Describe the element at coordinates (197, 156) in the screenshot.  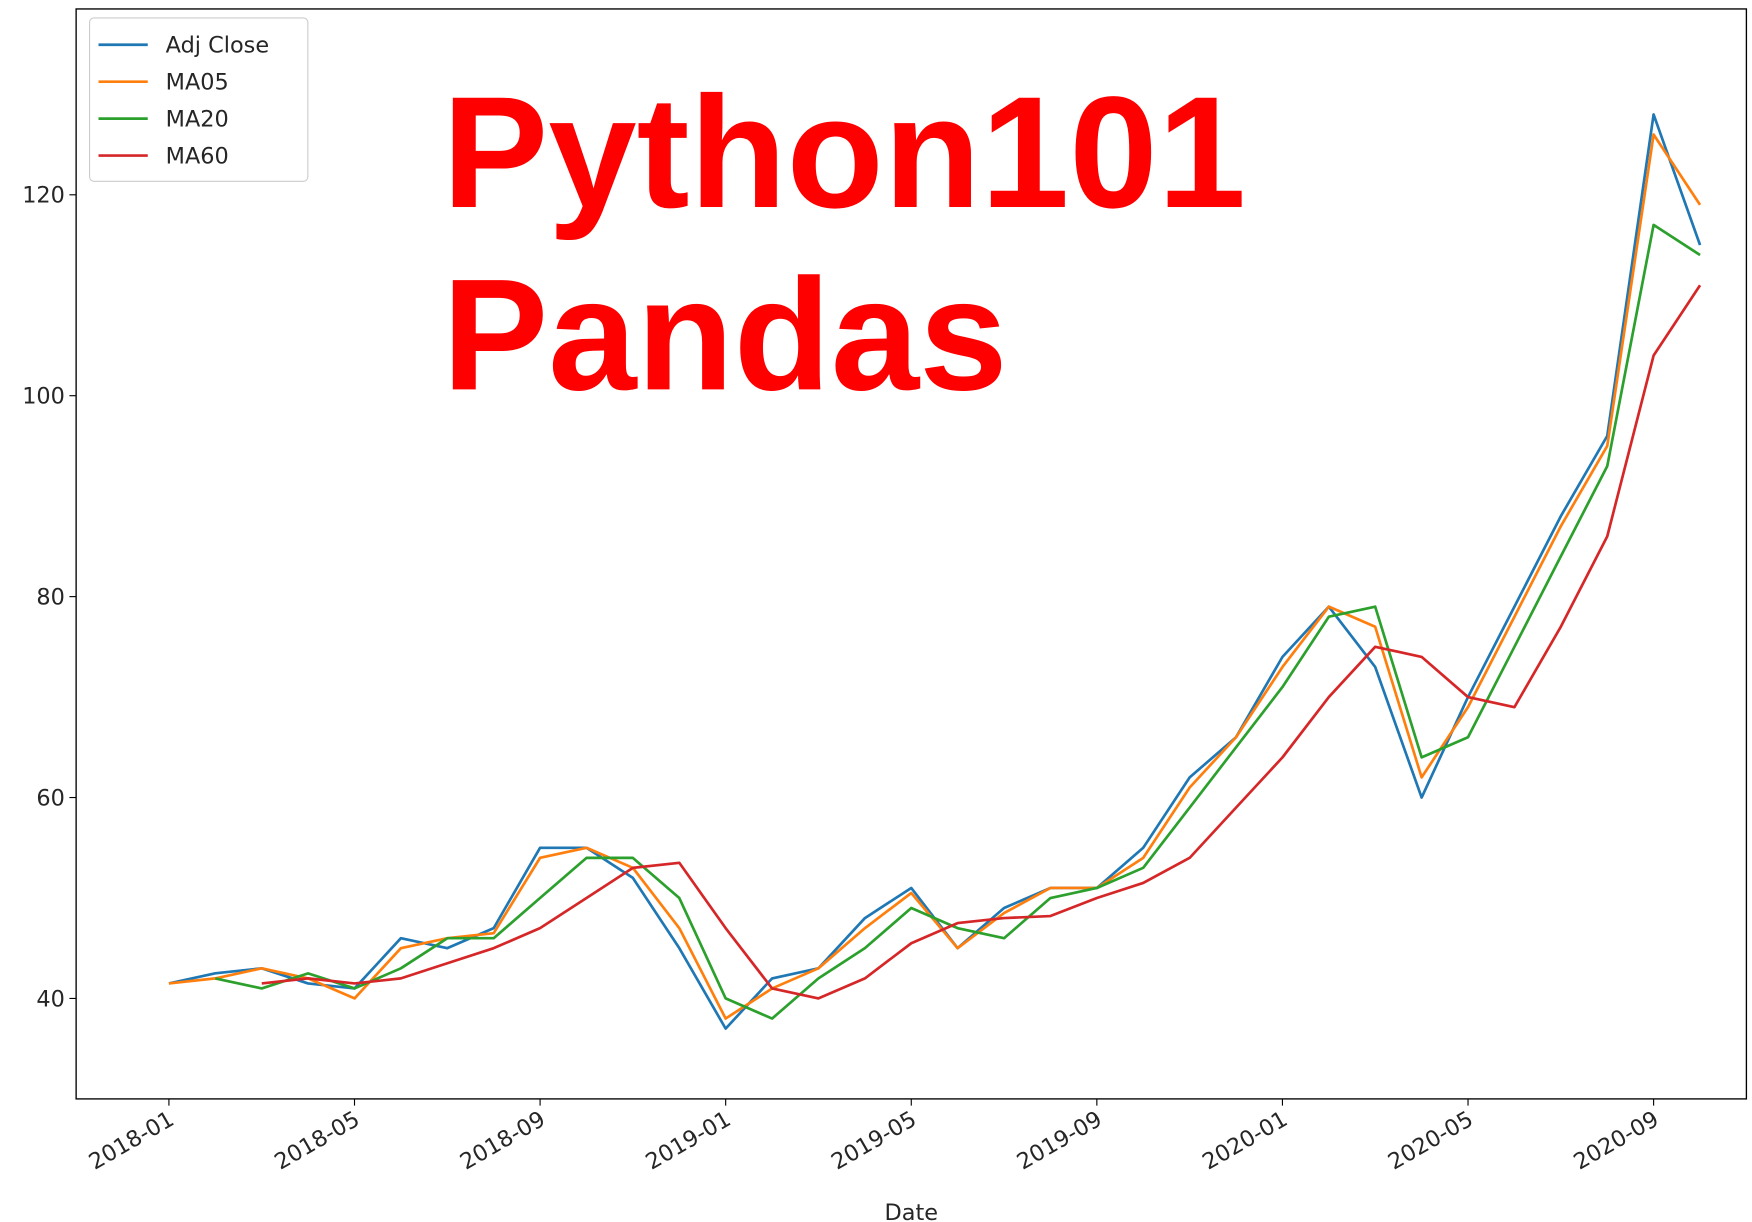
I see `legend-label: MA60` at that location.